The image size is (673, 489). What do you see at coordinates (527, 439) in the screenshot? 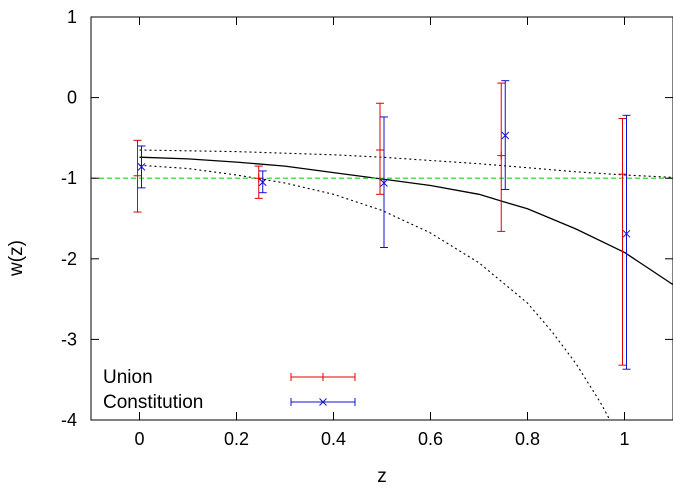
I see `x-tick-label: 0.8` at bounding box center [527, 439].